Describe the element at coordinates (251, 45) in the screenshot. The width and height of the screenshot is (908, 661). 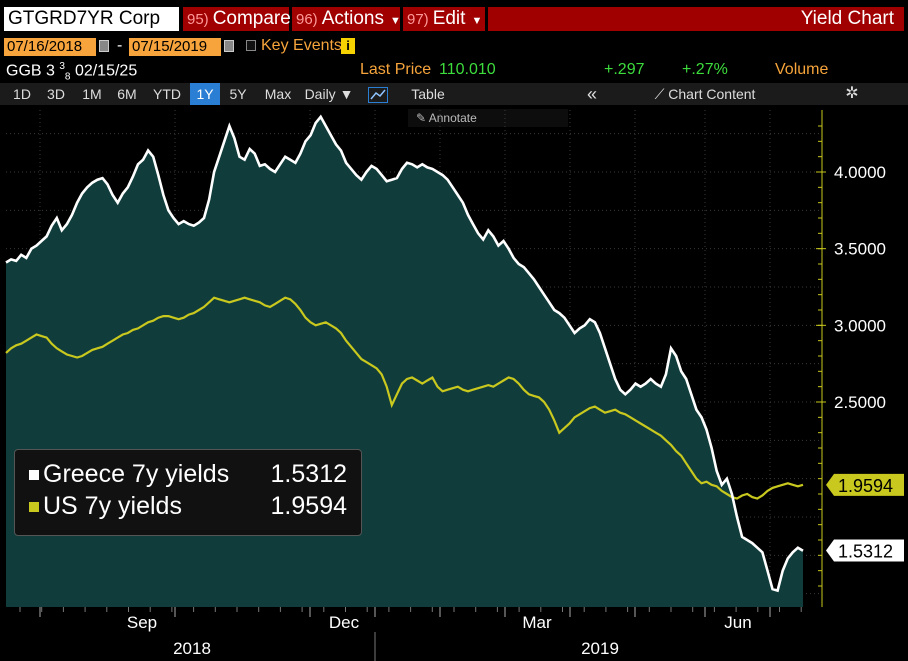
I see `key-events-checkbox` at that location.